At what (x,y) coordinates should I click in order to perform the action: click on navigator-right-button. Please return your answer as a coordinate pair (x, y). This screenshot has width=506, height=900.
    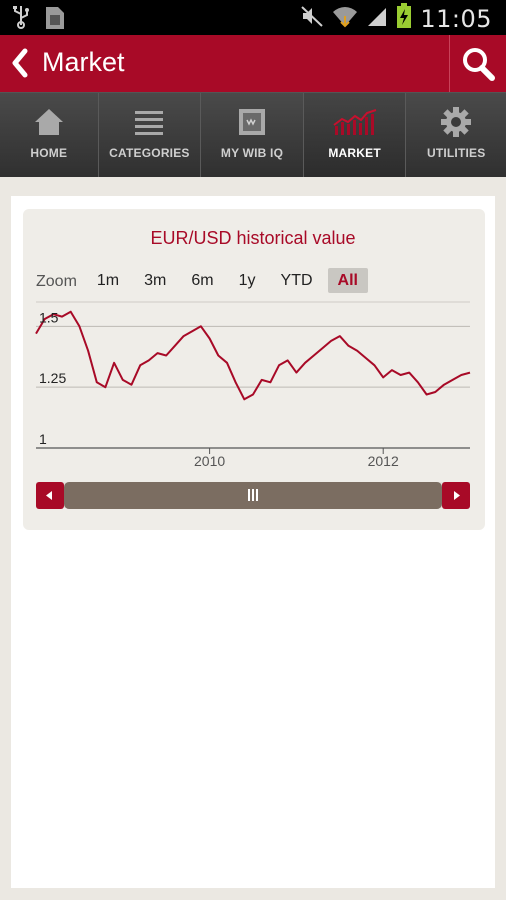
    Looking at the image, I should click on (456, 495).